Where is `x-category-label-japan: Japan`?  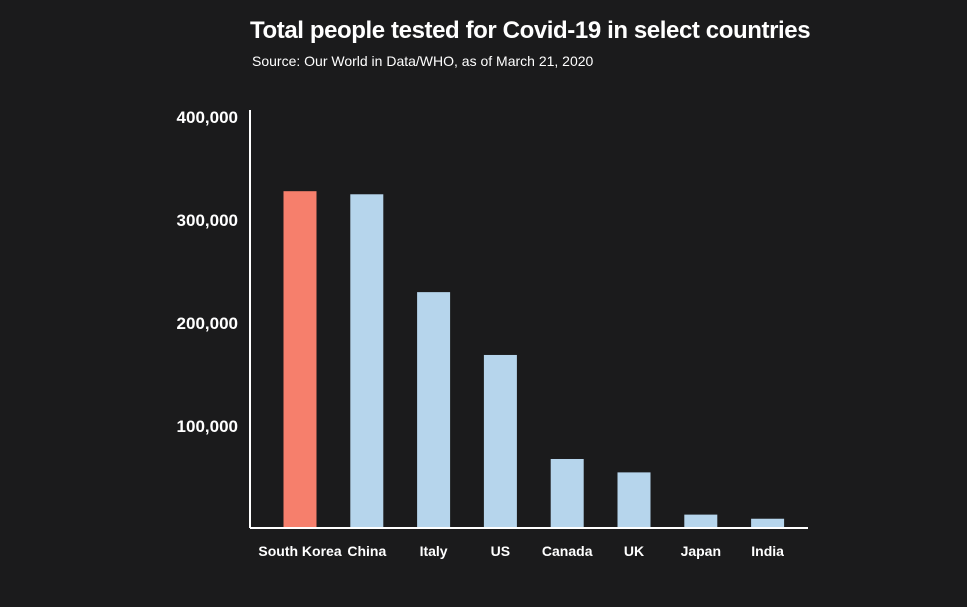
x-category-label-japan: Japan is located at coordinates (701, 551).